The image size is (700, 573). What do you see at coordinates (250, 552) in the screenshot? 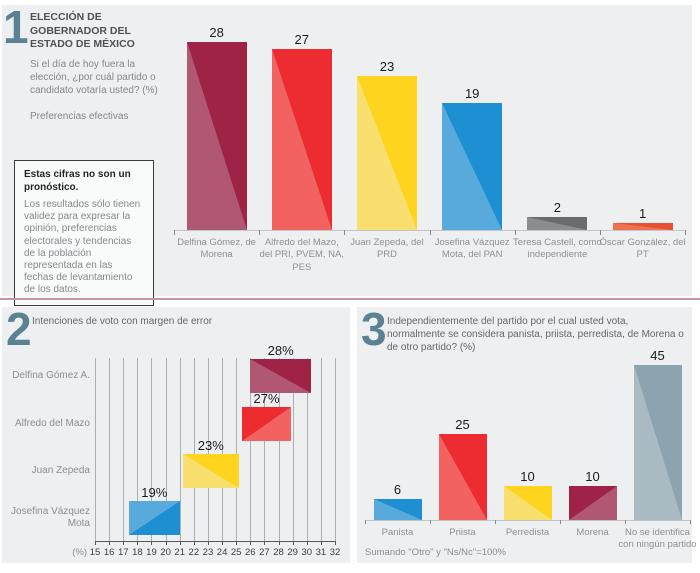
I see `x-axis-tick-label: 26` at bounding box center [250, 552].